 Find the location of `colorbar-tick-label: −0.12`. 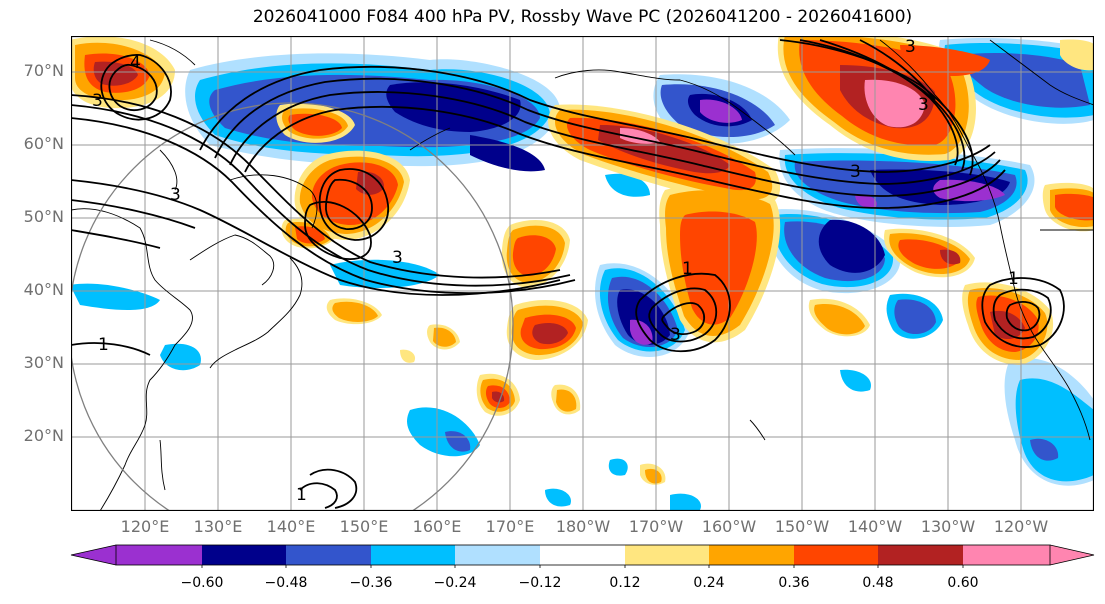

colorbar-tick-label: −0.12 is located at coordinates (540, 583).